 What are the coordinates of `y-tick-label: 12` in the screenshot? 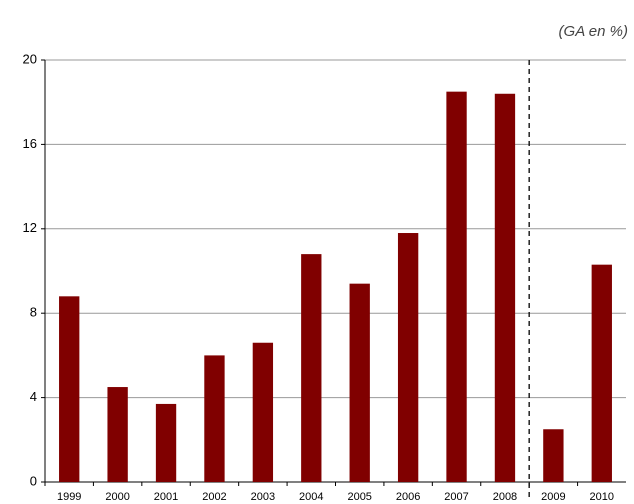 It's located at (30, 227).